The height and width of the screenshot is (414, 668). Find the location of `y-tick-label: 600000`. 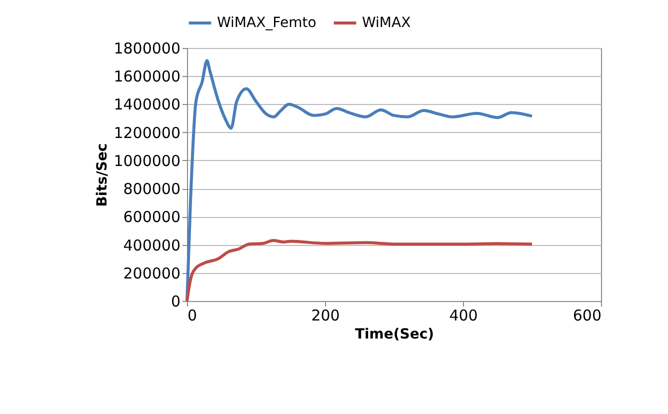

y-tick-label: 600000 is located at coordinates (151, 217).